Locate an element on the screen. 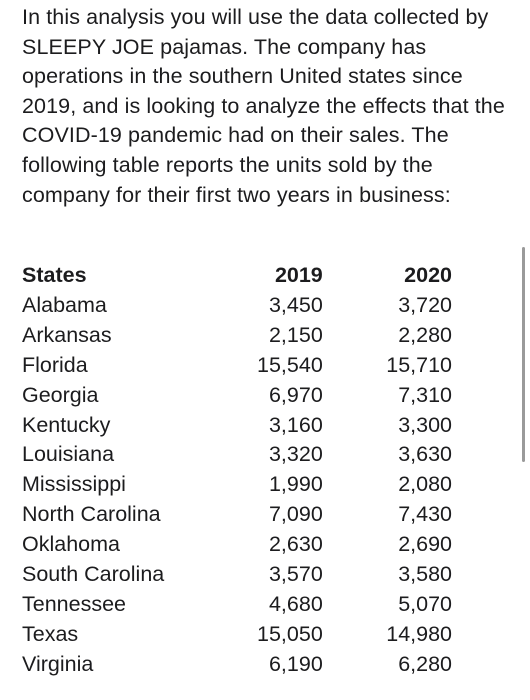  table-row: Alabama 3,450 3,720 is located at coordinates (237, 306).